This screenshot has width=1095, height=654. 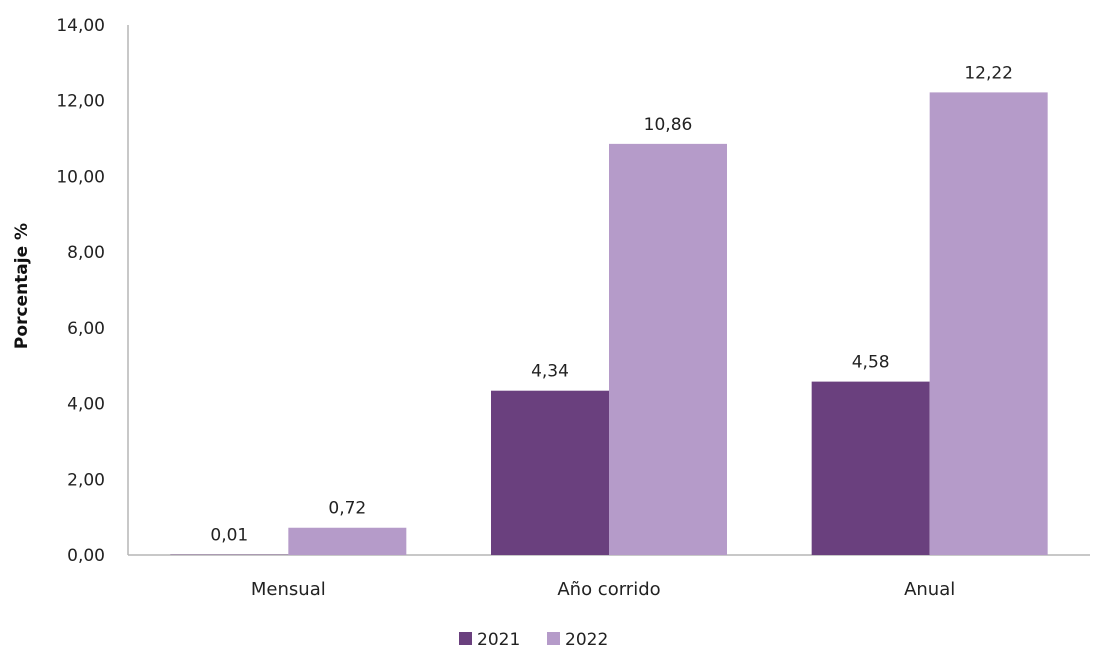 I want to click on x-tick-labels: Mensual Año corrido Anual, so click(x=603, y=589).